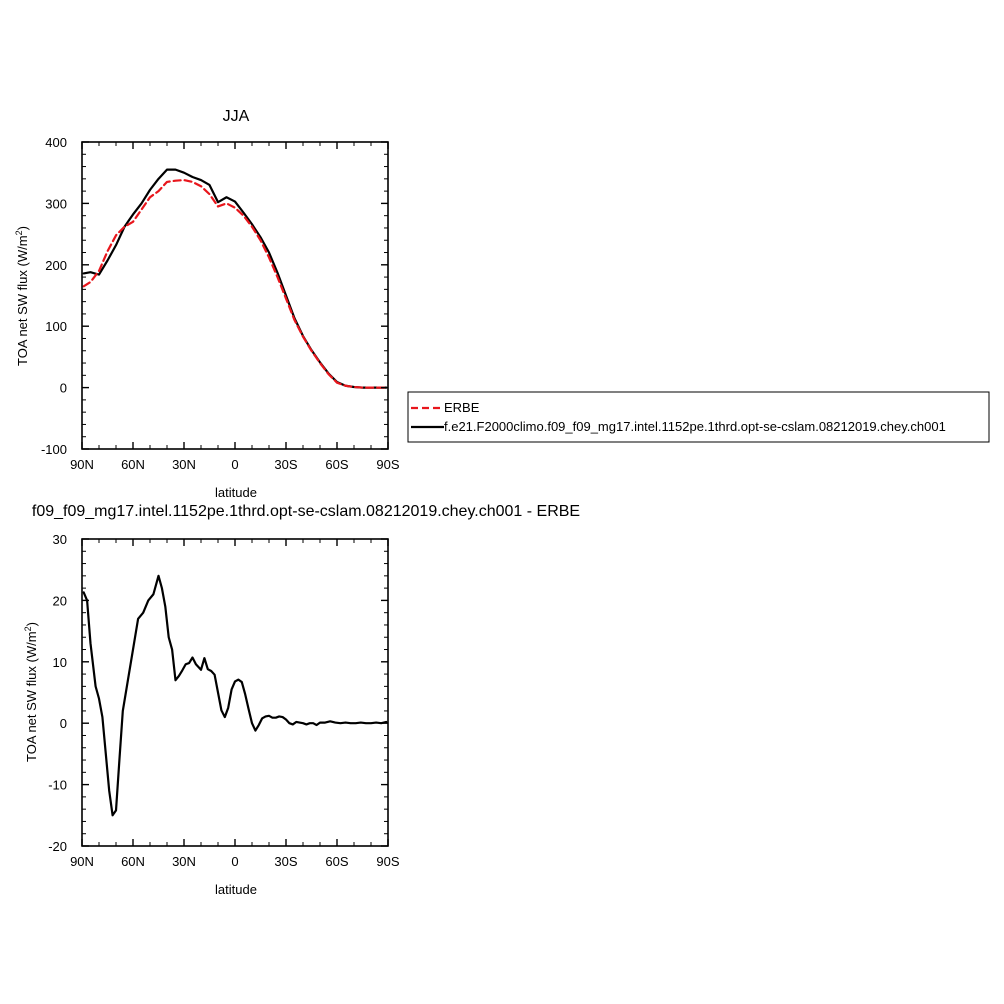 The height and width of the screenshot is (1004, 1004). What do you see at coordinates (184, 861) in the screenshot?
I see `bottom-x-tick-label: 30N` at bounding box center [184, 861].